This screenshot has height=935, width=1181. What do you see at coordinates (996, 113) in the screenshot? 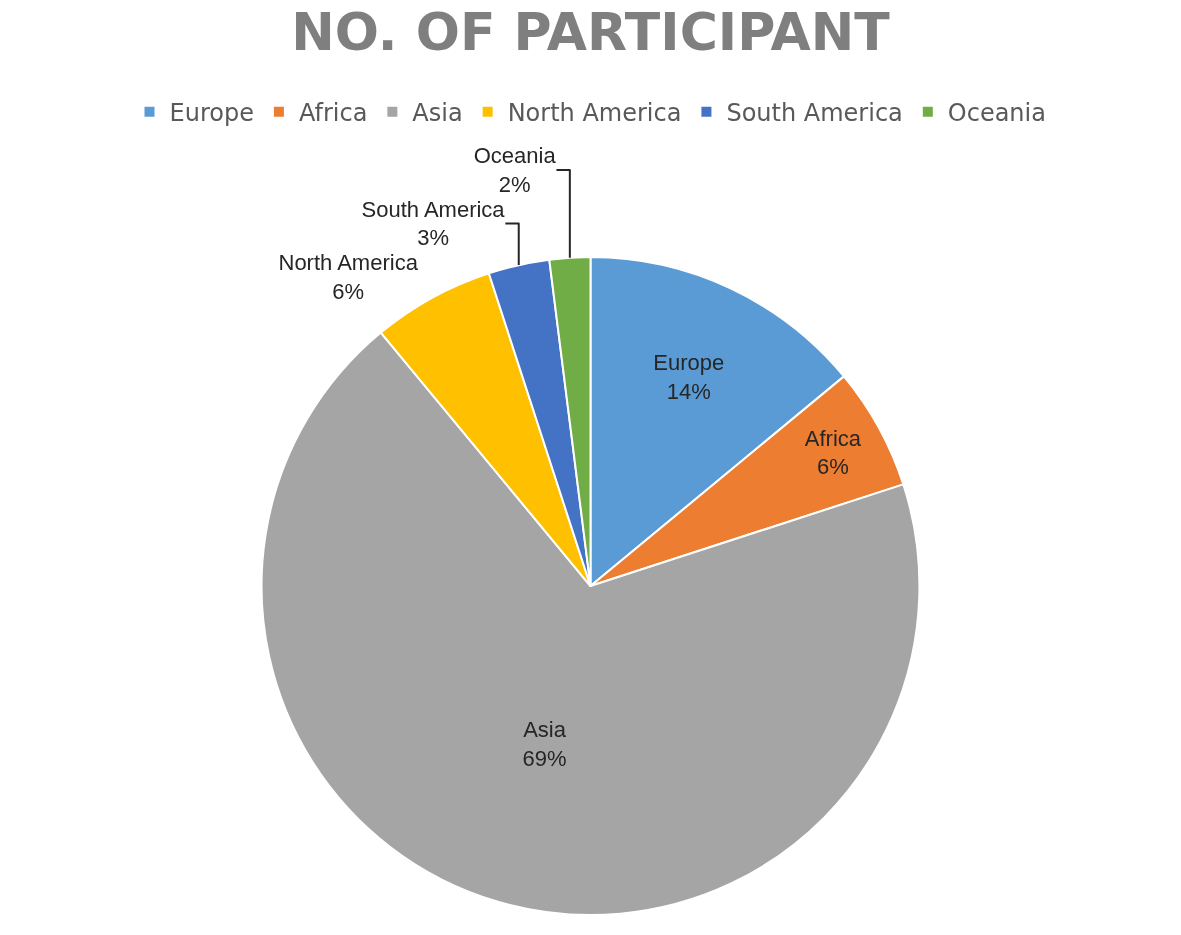
I see `legend-label: Oceania` at bounding box center [996, 113].